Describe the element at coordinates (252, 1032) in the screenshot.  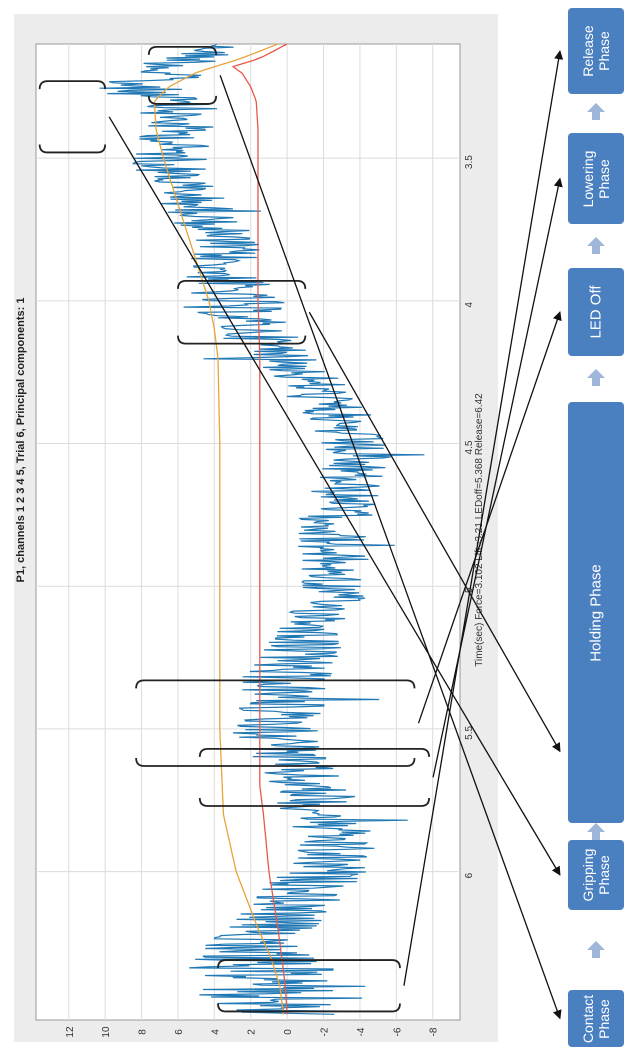
I see `value-tick-label: 2` at that location.